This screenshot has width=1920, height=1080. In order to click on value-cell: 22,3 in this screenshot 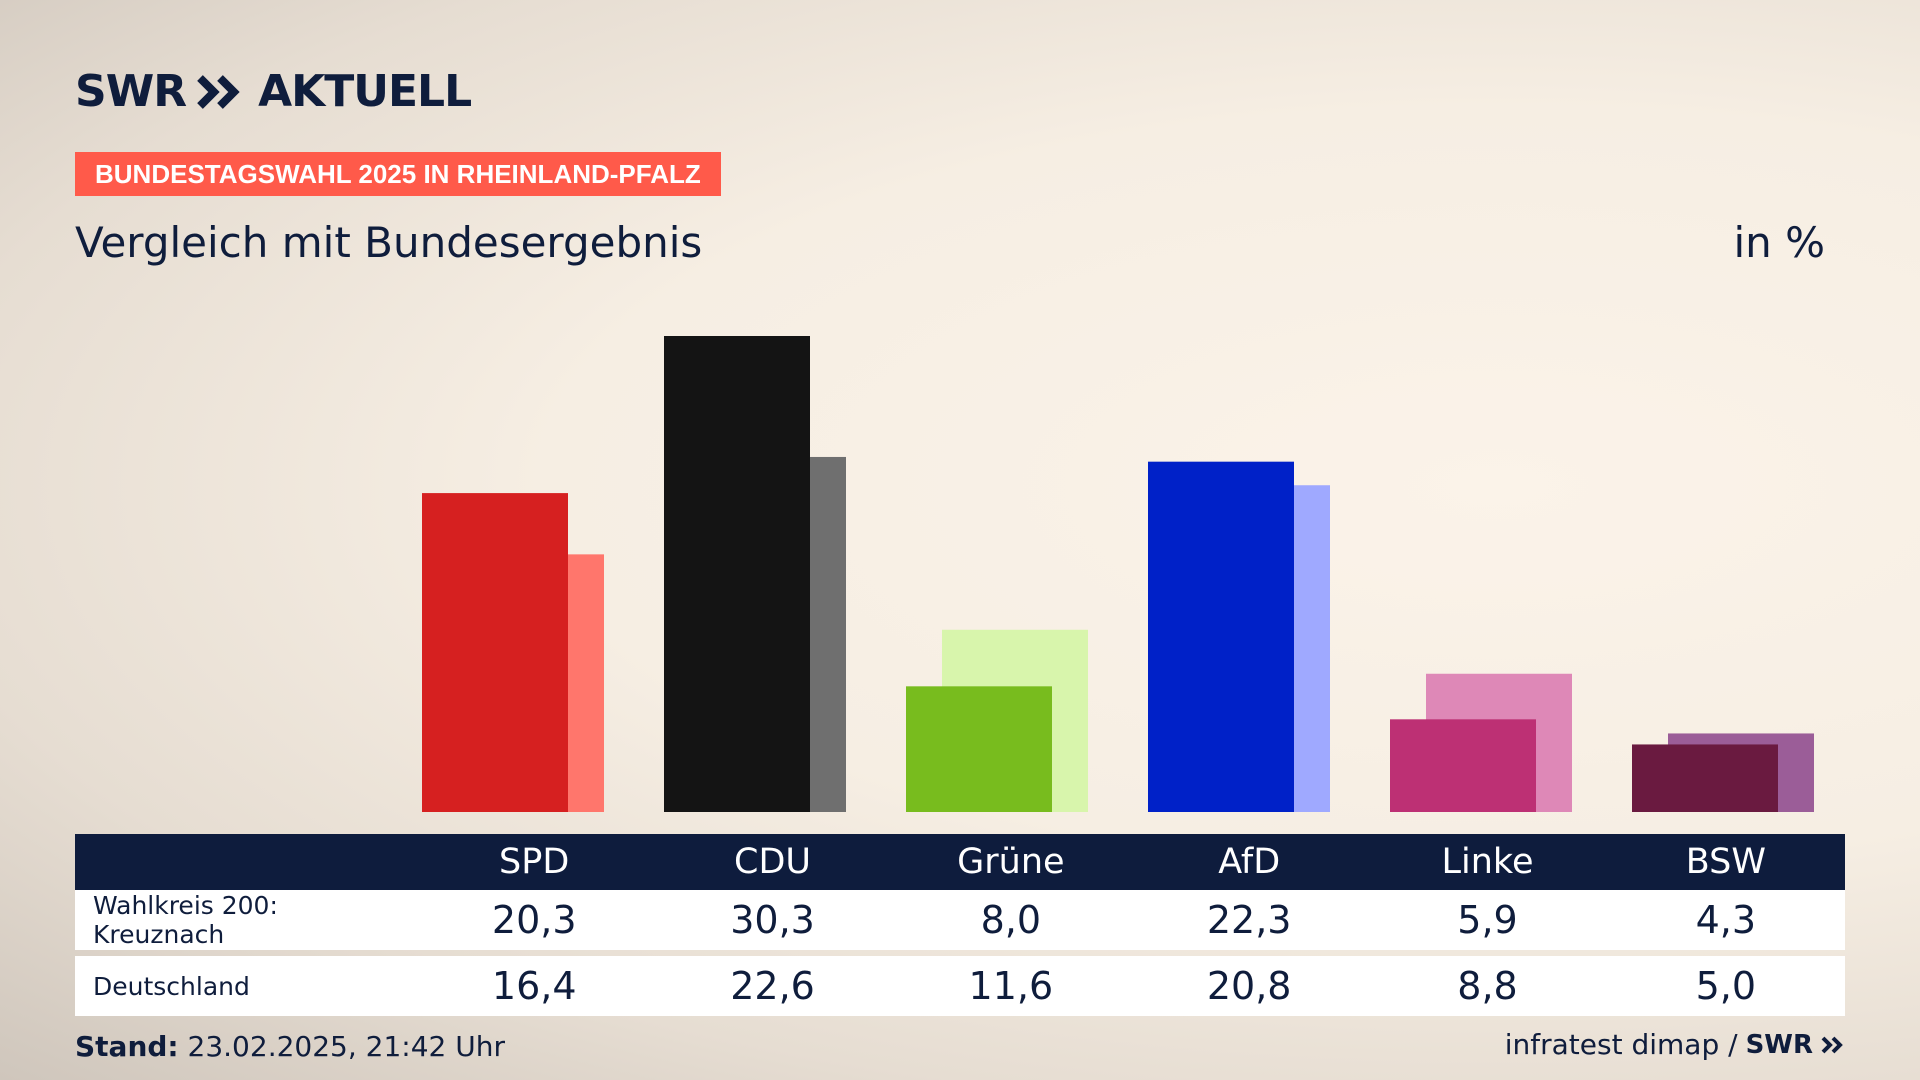, I will do `click(1249, 920)`.